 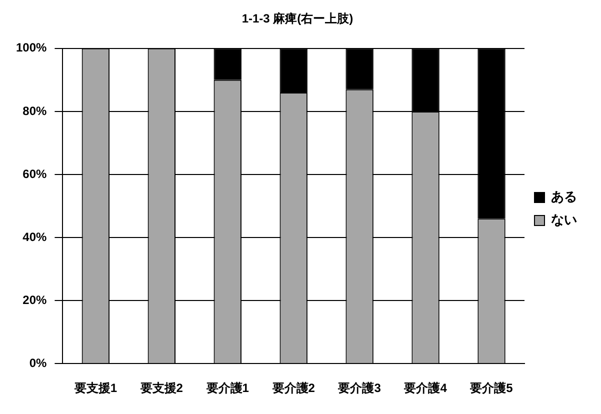 I want to click on y-tick-label: 60%, so click(x=35, y=173).